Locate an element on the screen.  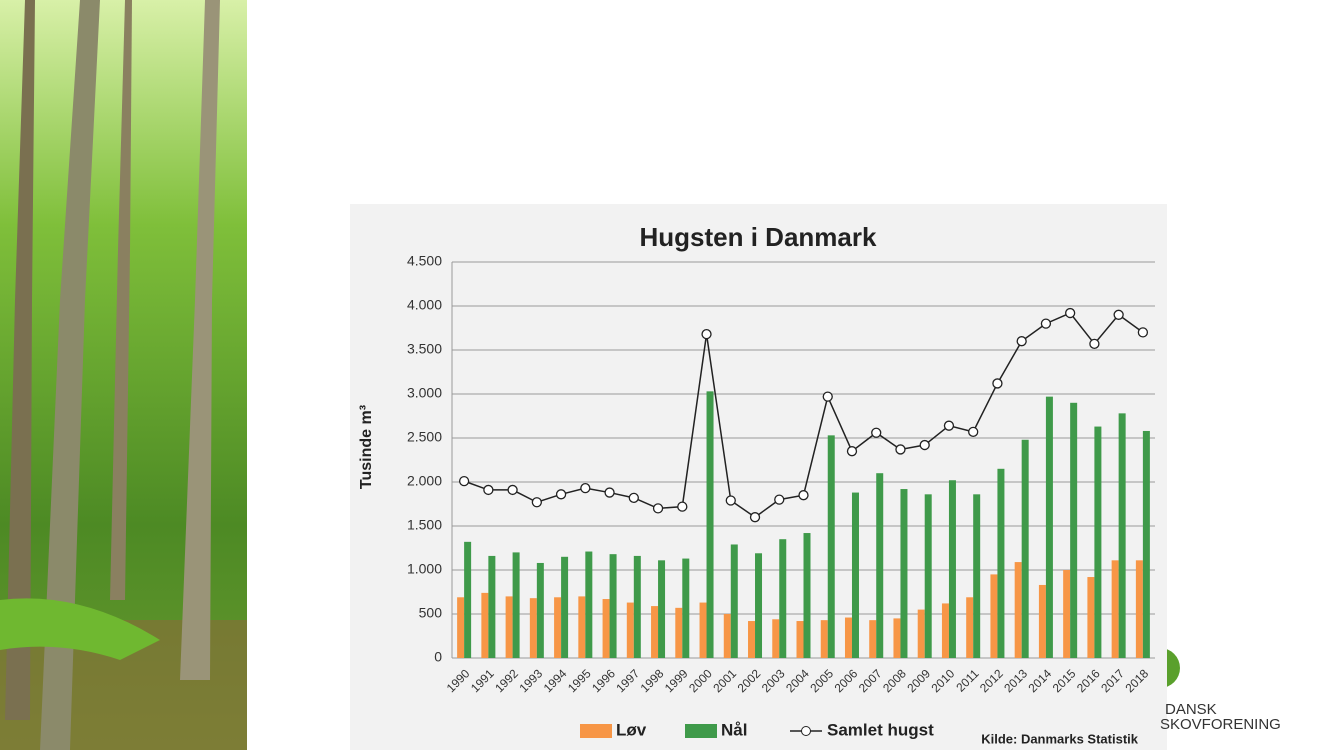
y-tick-label: 1.500 is located at coordinates (424, 525).